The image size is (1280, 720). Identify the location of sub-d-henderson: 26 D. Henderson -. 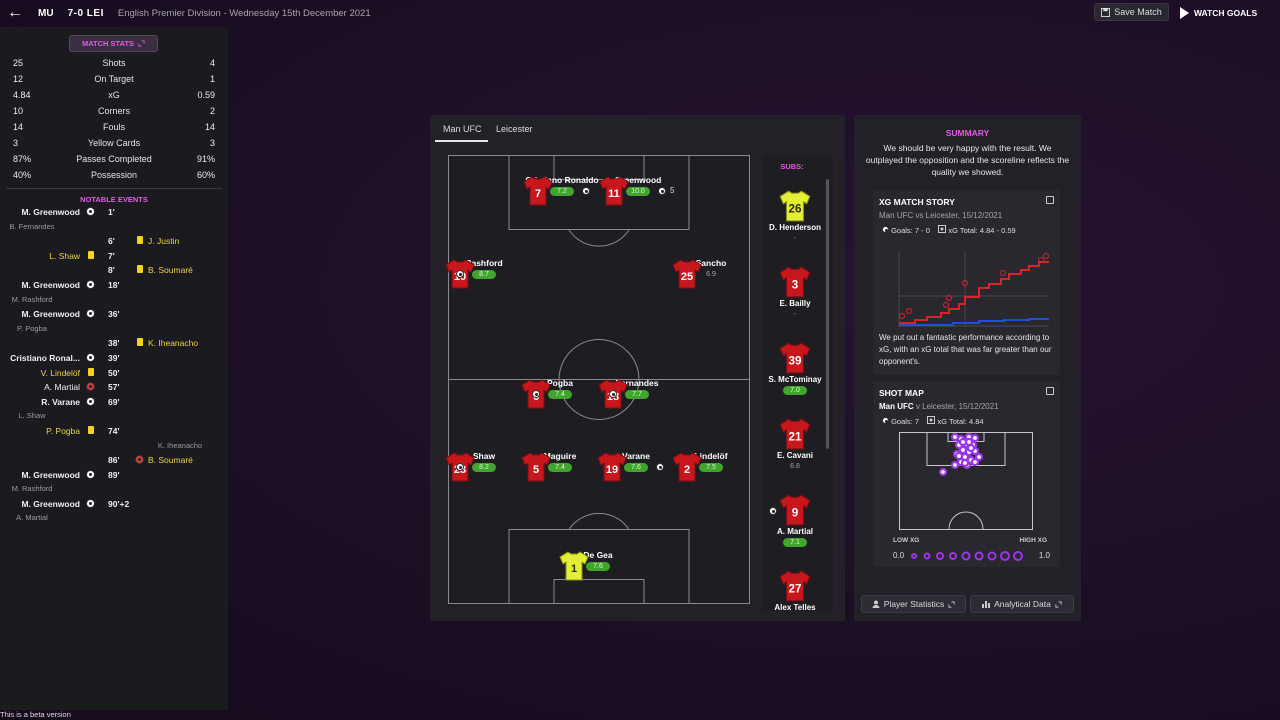
(795, 216).